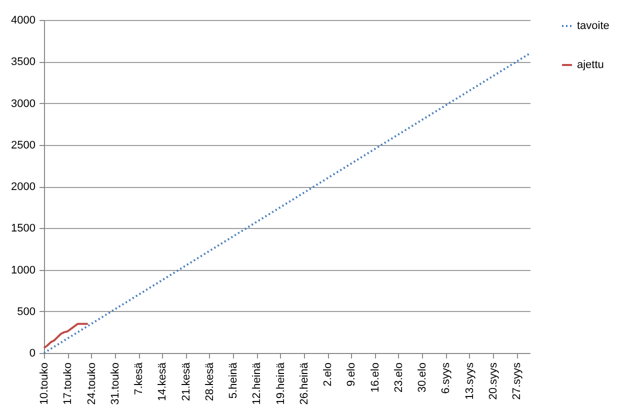  I want to click on x-tick-label: 16.elo, so click(375, 377).